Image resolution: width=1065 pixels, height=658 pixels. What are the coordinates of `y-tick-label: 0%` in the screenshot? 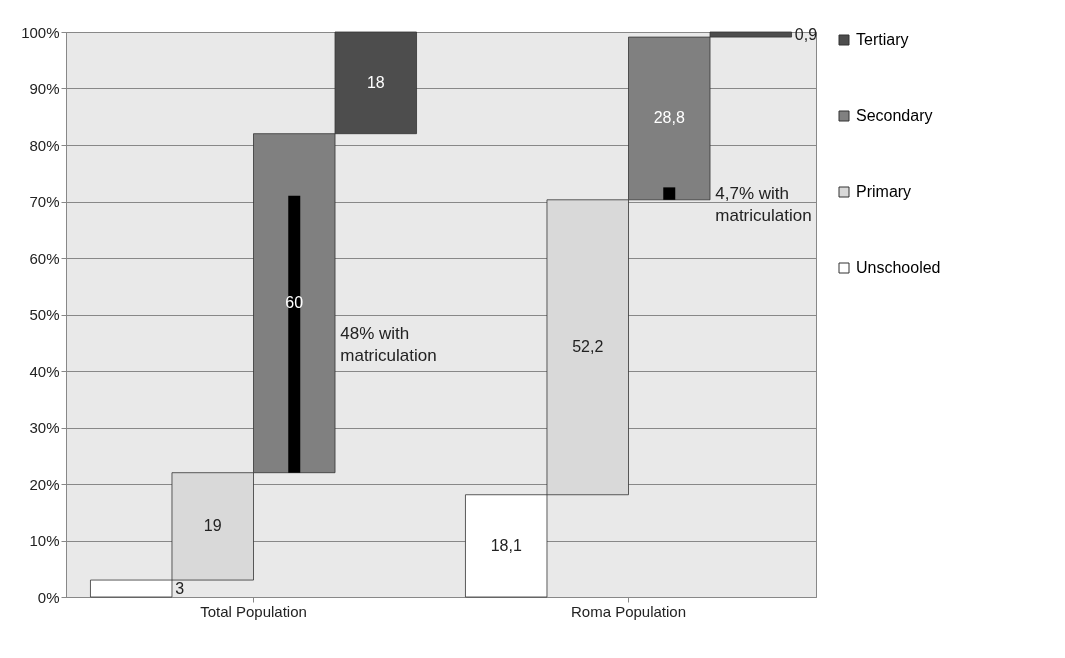 It's located at (48, 597).